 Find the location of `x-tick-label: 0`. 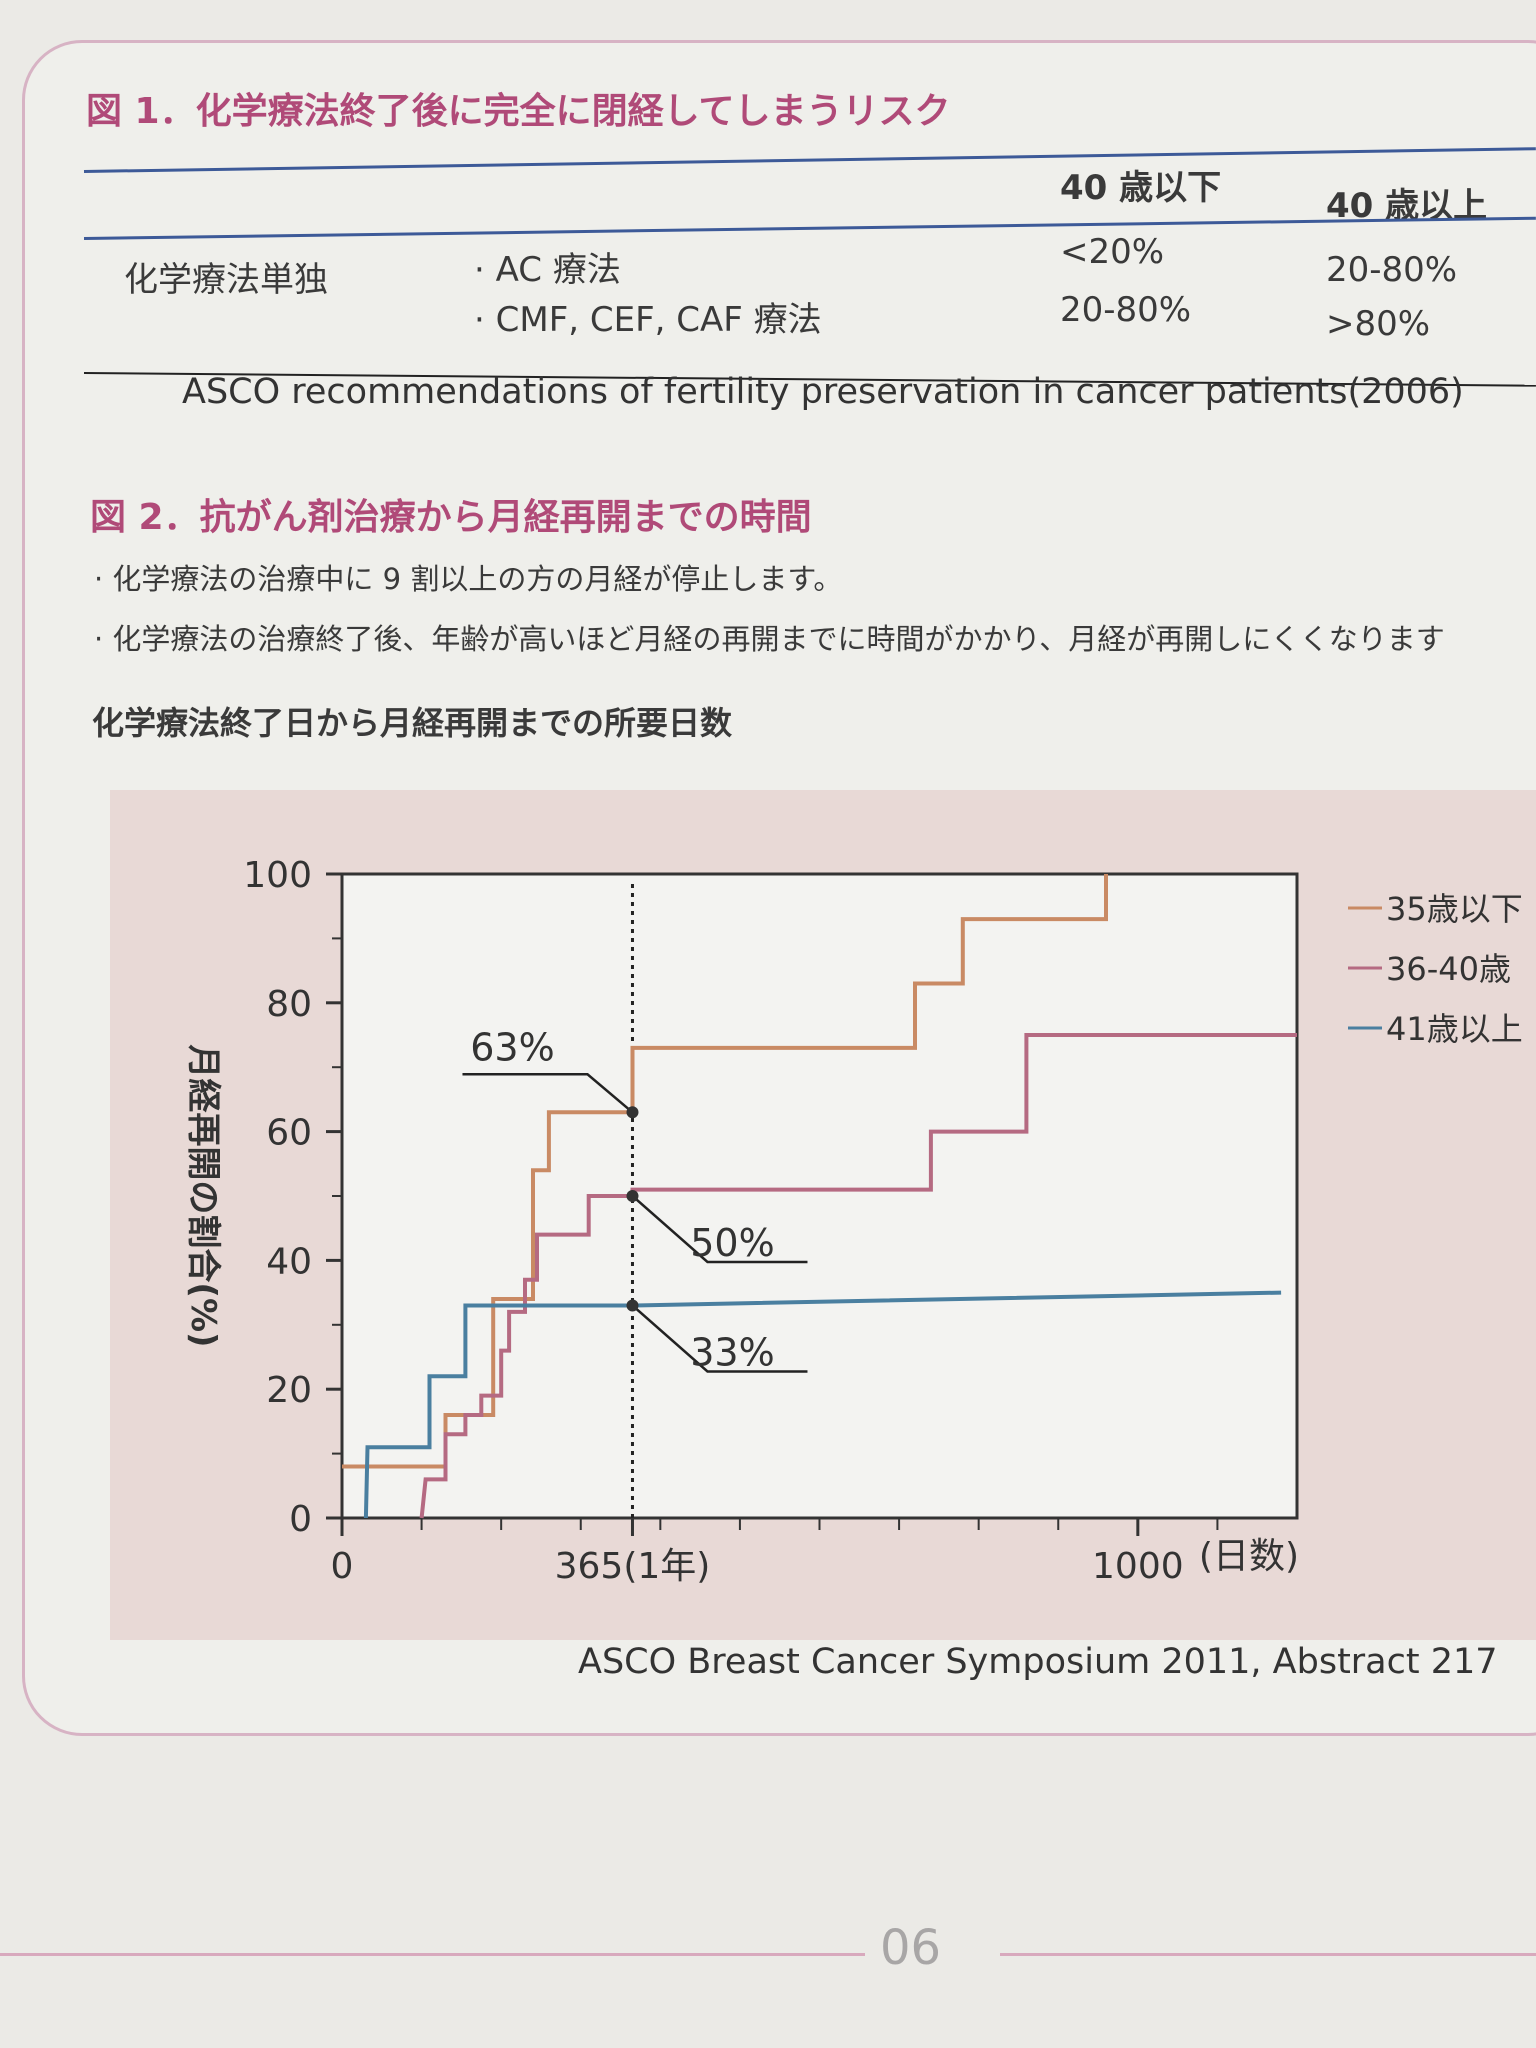

x-tick-label: 0 is located at coordinates (342, 1566).